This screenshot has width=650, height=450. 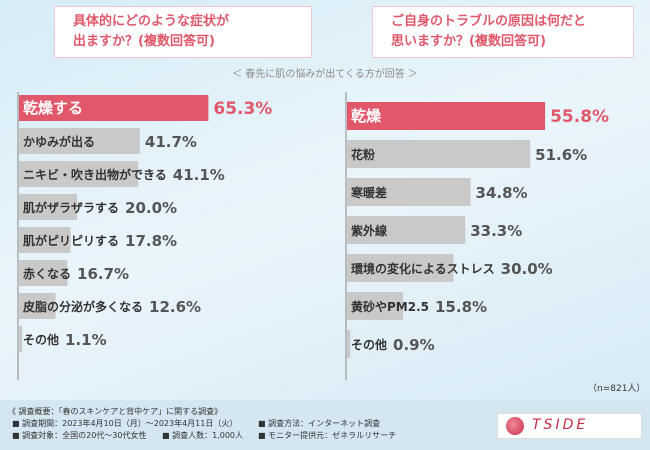 I want to click on chart-0-category-label-4: 肌がピリピリする, so click(x=70, y=240).